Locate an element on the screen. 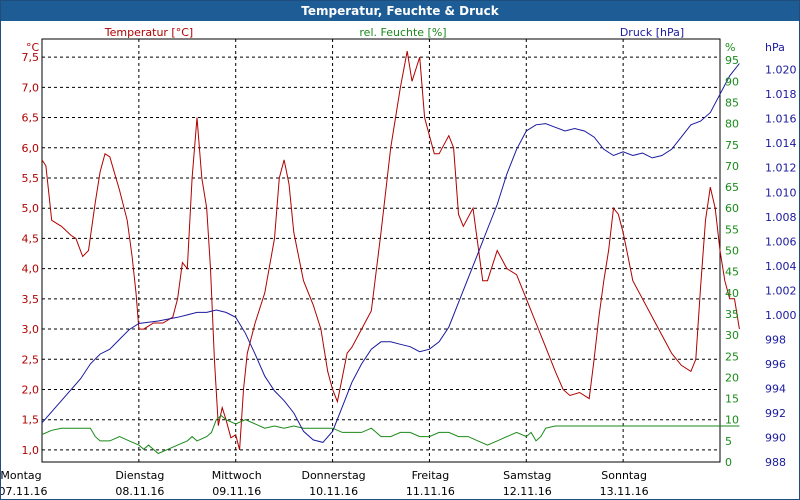 Image resolution: width=800 pixels, height=500 pixels. humidity-tick-label: 45 is located at coordinates (732, 272).